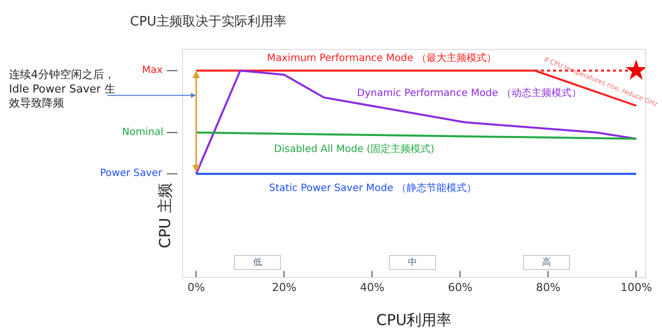 The width and height of the screenshot is (662, 329). What do you see at coordinates (131, 173) in the screenshot?
I see `text: Power Saver` at bounding box center [131, 173].